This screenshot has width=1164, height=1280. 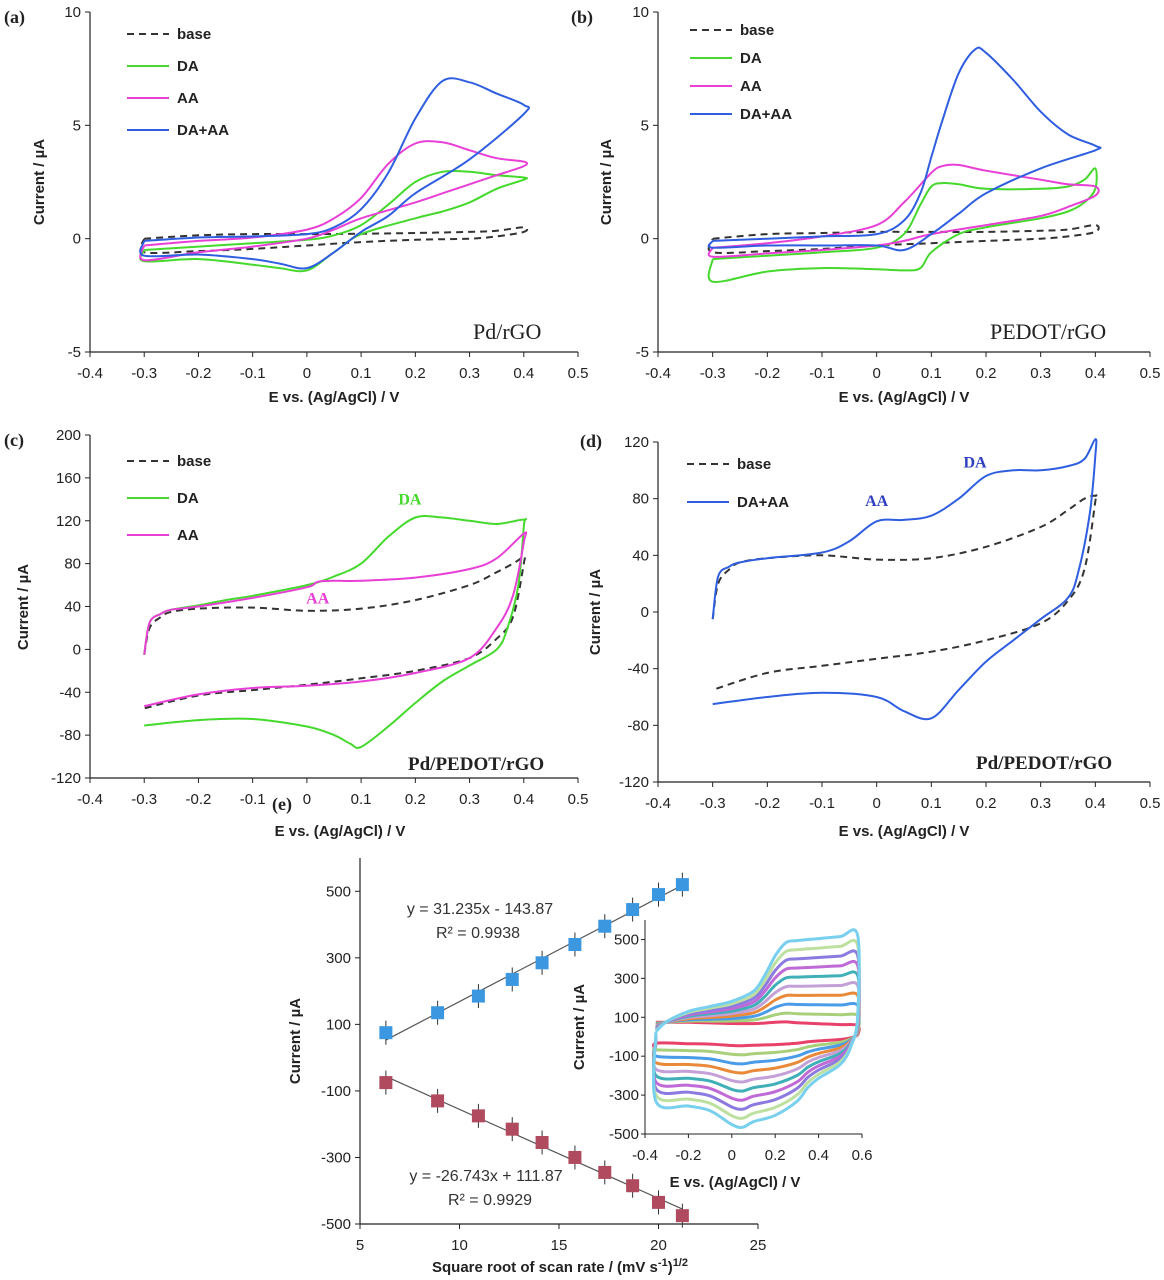 I want to click on panel-label: (d), so click(x=591, y=441).